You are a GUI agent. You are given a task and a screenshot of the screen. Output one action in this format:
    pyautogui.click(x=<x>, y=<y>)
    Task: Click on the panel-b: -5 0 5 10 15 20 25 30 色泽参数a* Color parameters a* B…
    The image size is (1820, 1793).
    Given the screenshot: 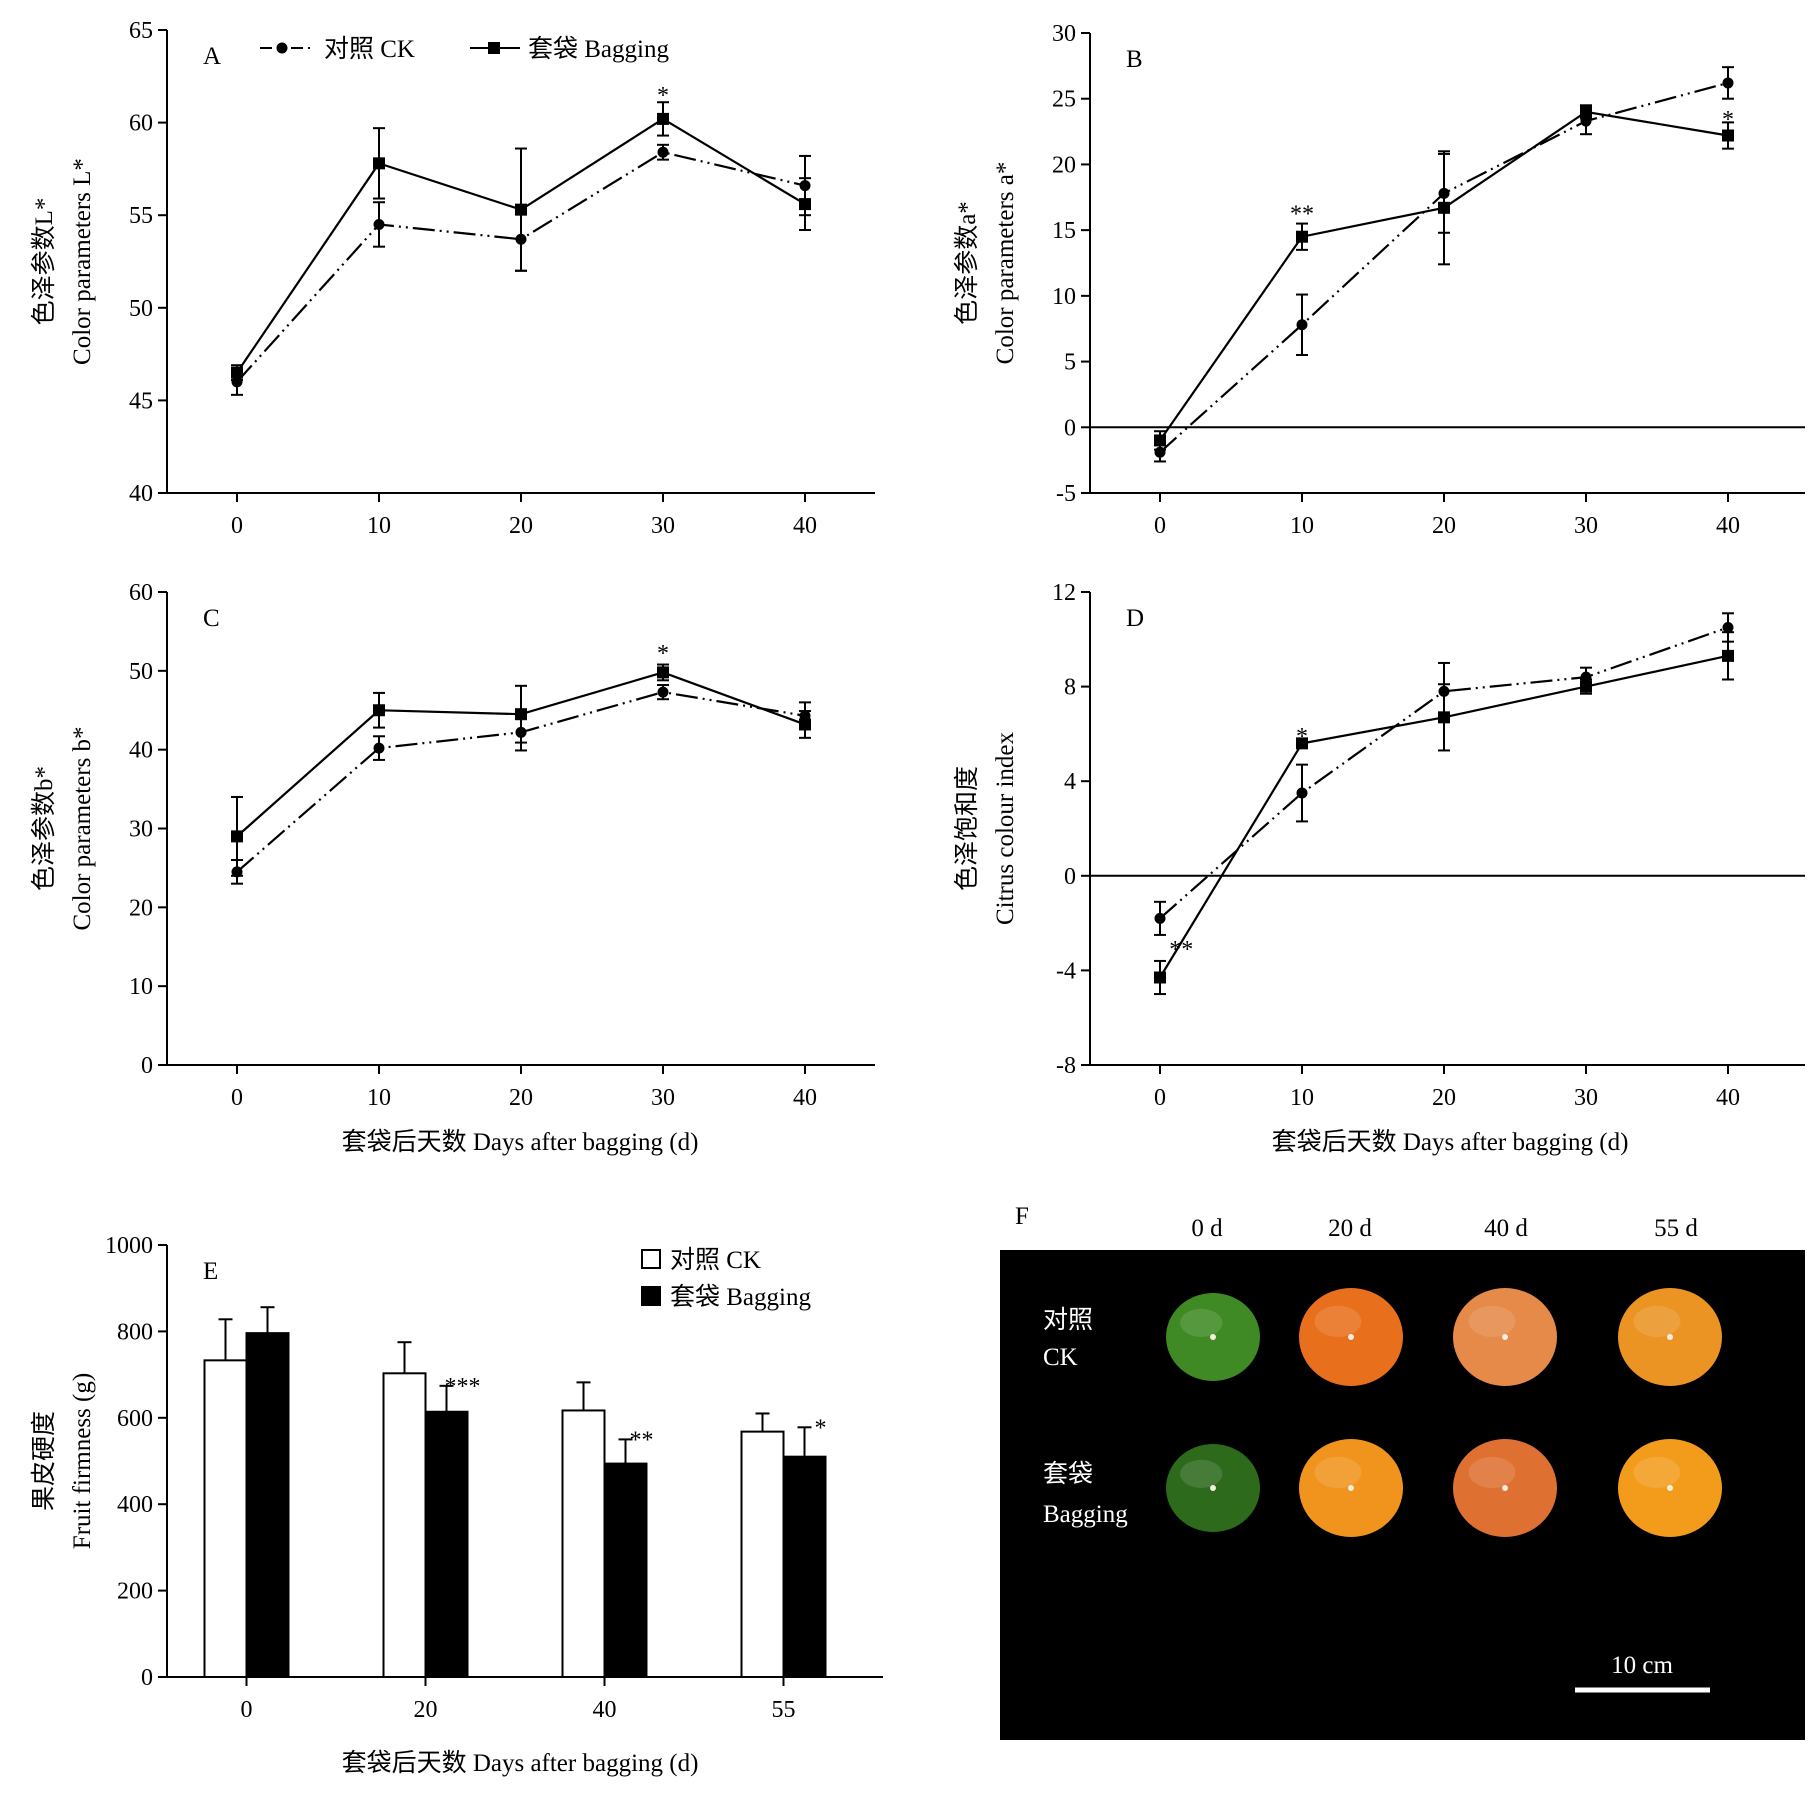 What is the action you would take?
    pyautogui.click(x=1379, y=280)
    